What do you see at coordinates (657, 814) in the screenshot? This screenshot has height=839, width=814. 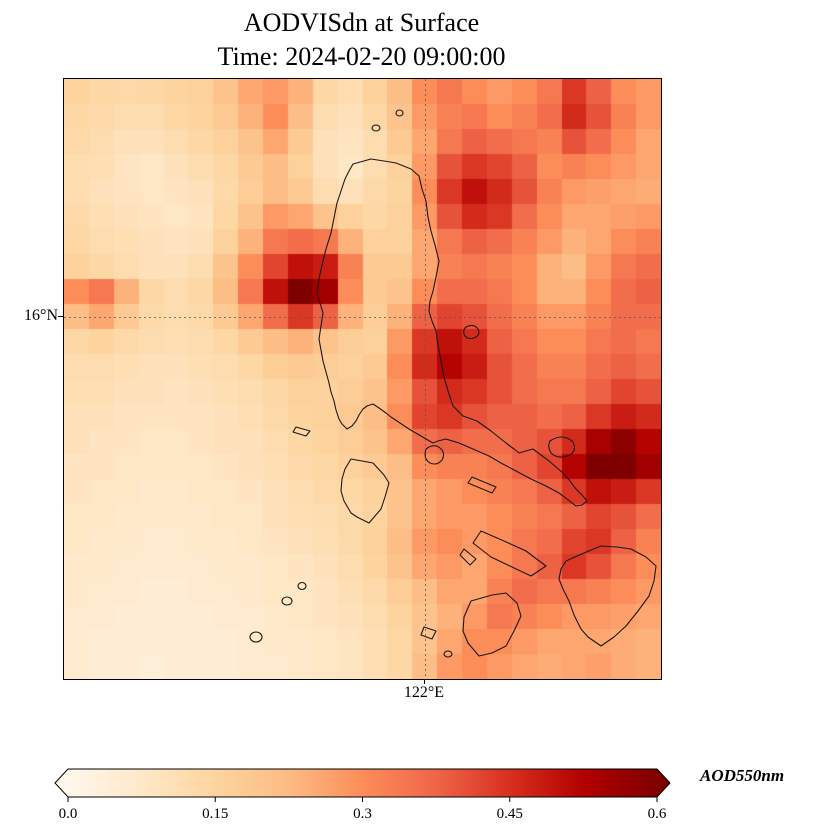 I see `colorbar-tick-label: 0.6` at bounding box center [657, 814].